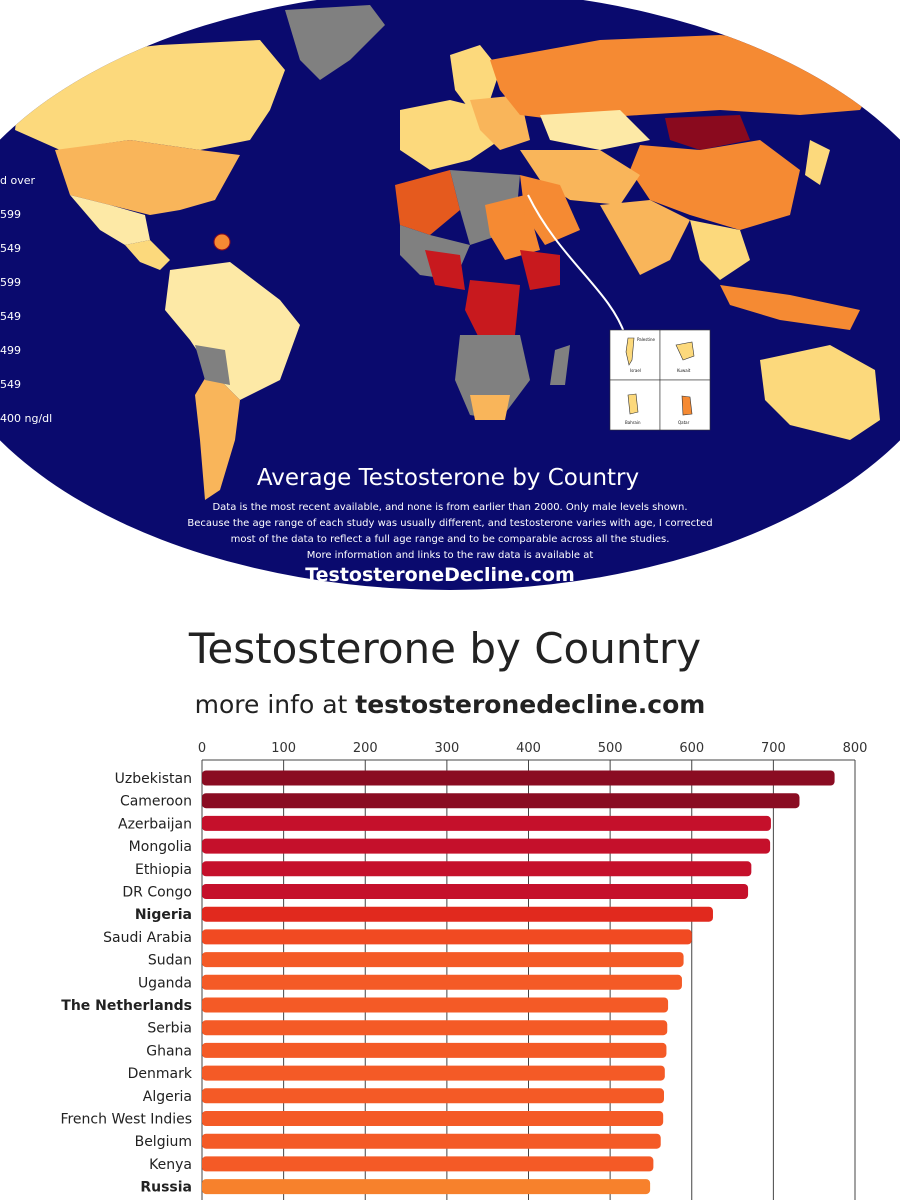 This screenshot has width=900, height=1200. What do you see at coordinates (817, 162) in the screenshot?
I see `japan` at bounding box center [817, 162].